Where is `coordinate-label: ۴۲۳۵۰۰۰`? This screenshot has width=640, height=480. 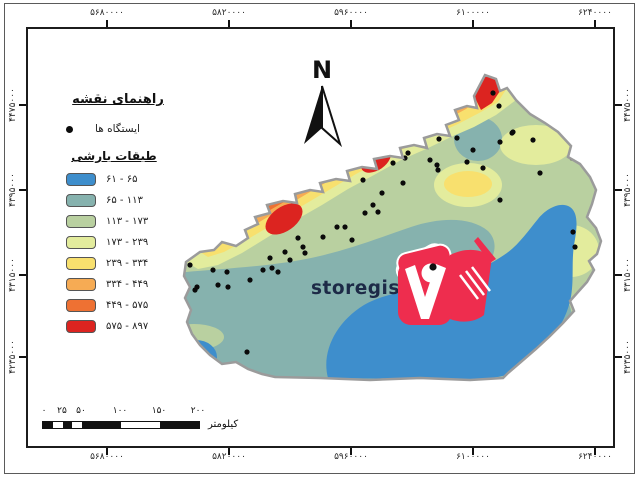 coordinate-label: ۴۲۳۵۰۰۰ is located at coordinates (13, 357).